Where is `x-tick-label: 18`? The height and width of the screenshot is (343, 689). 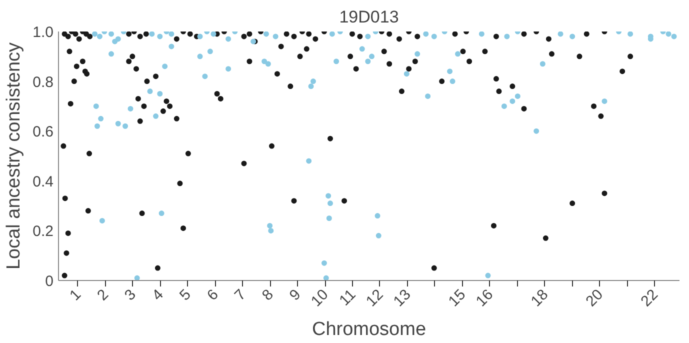 x-tick-label: 18 is located at coordinates (540, 298).